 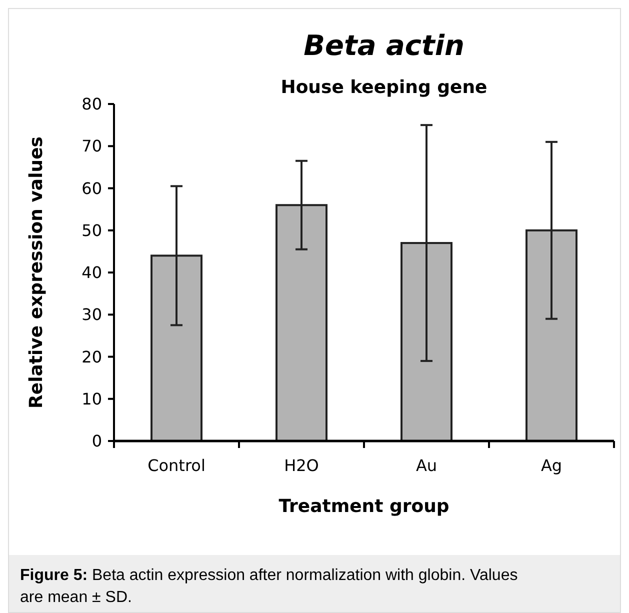 What do you see at coordinates (92, 230) in the screenshot?
I see `y-tick-label: 50` at bounding box center [92, 230].